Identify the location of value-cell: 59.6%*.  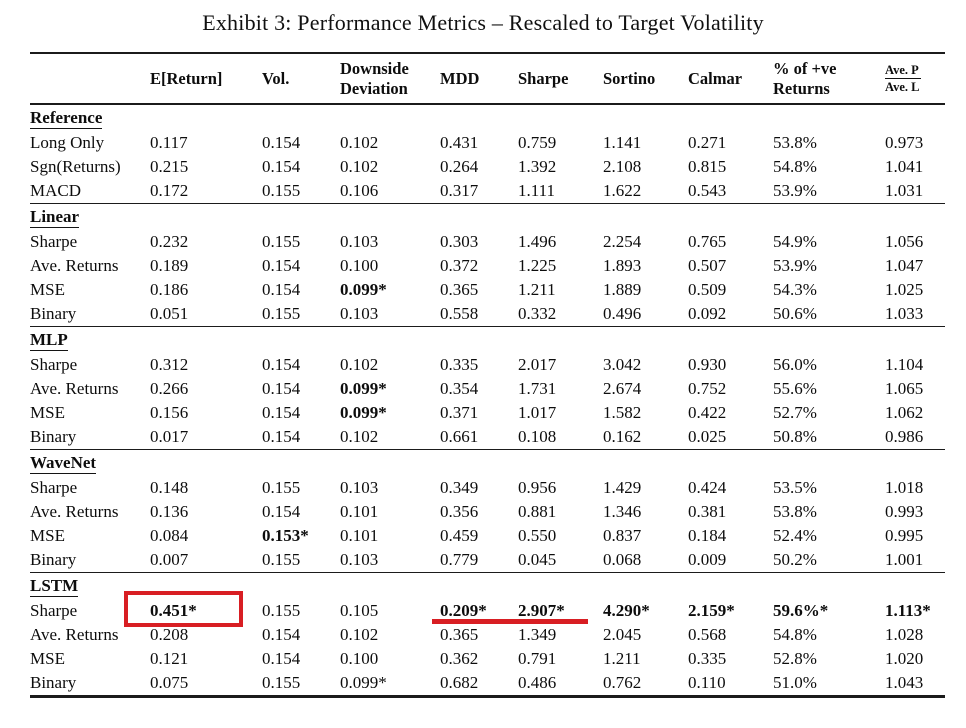
(801, 610).